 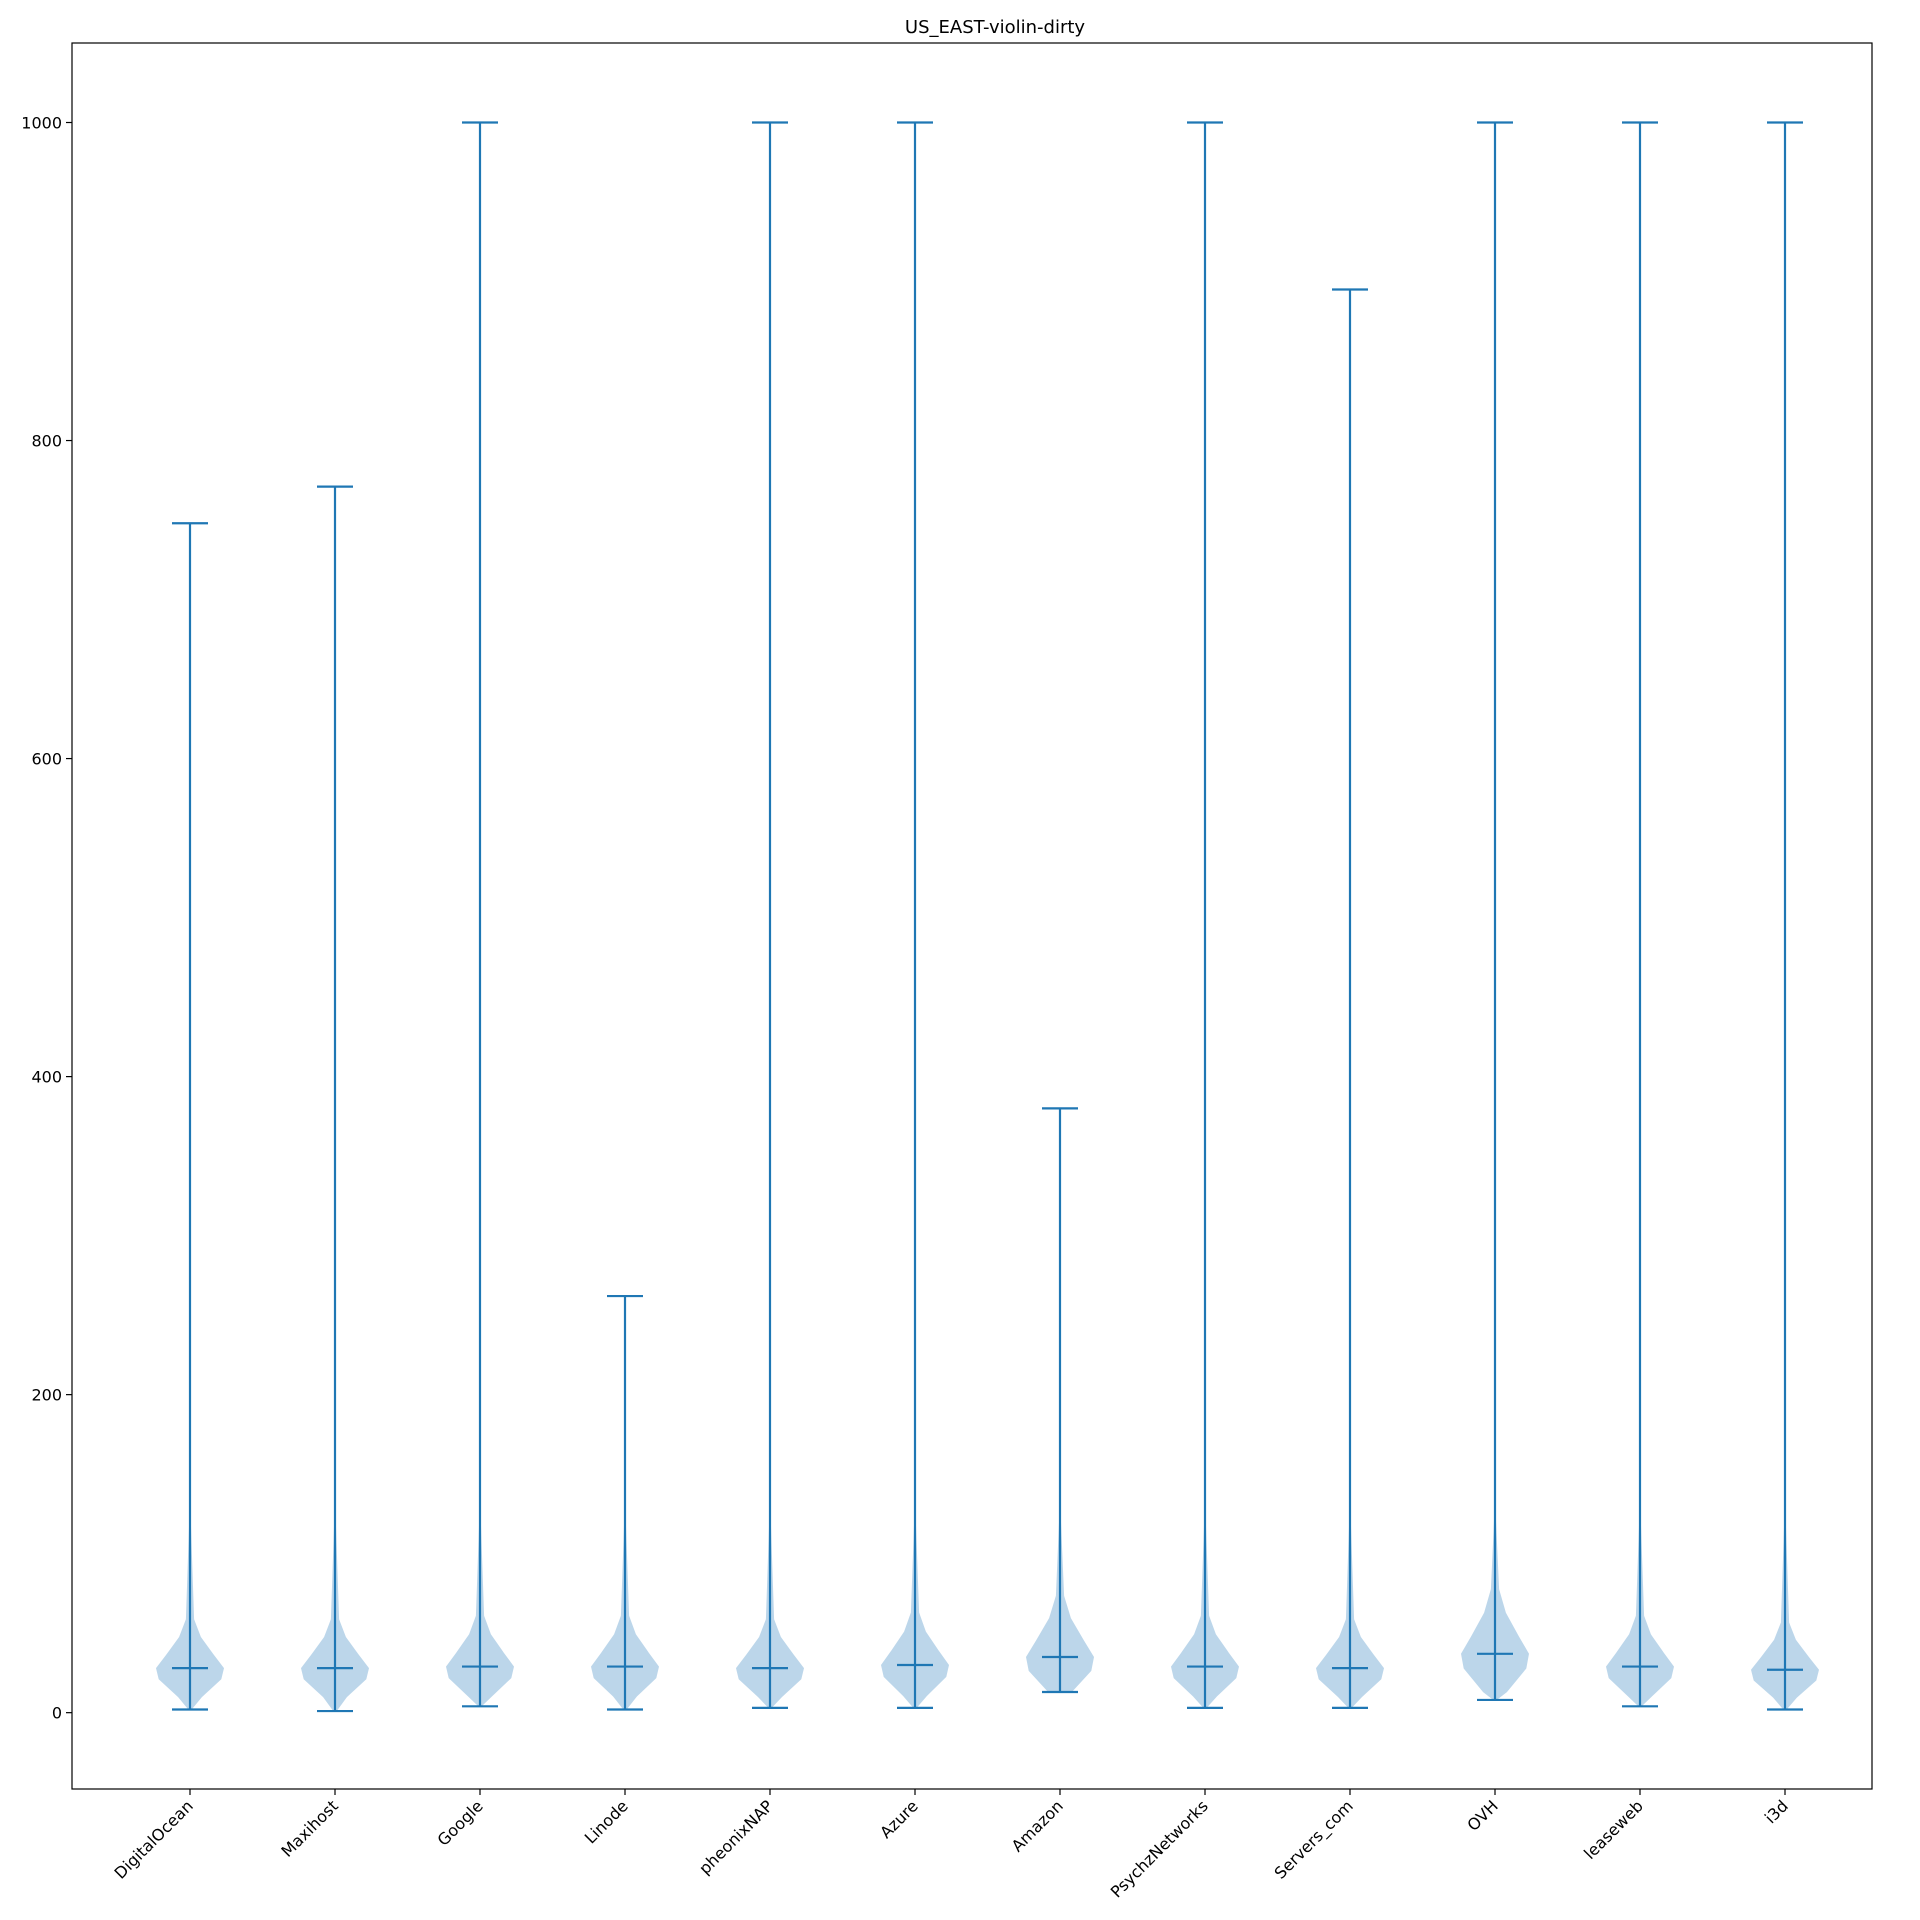 I want to click on y-tick-label: 1000, so click(x=41, y=123).